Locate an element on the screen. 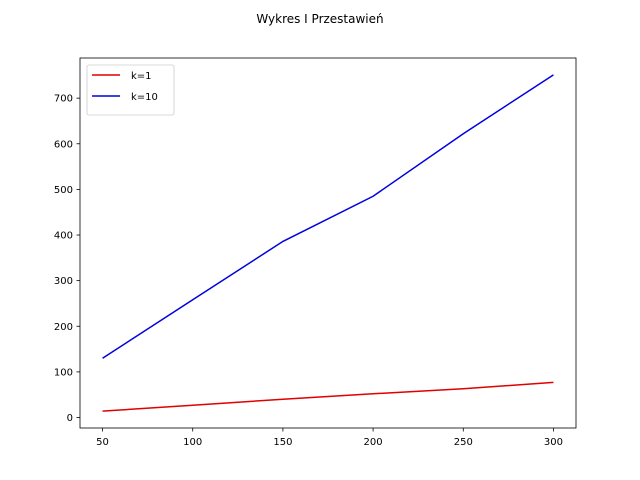 The height and width of the screenshot is (480, 640). x-tick-label: 150 is located at coordinates (282, 442).